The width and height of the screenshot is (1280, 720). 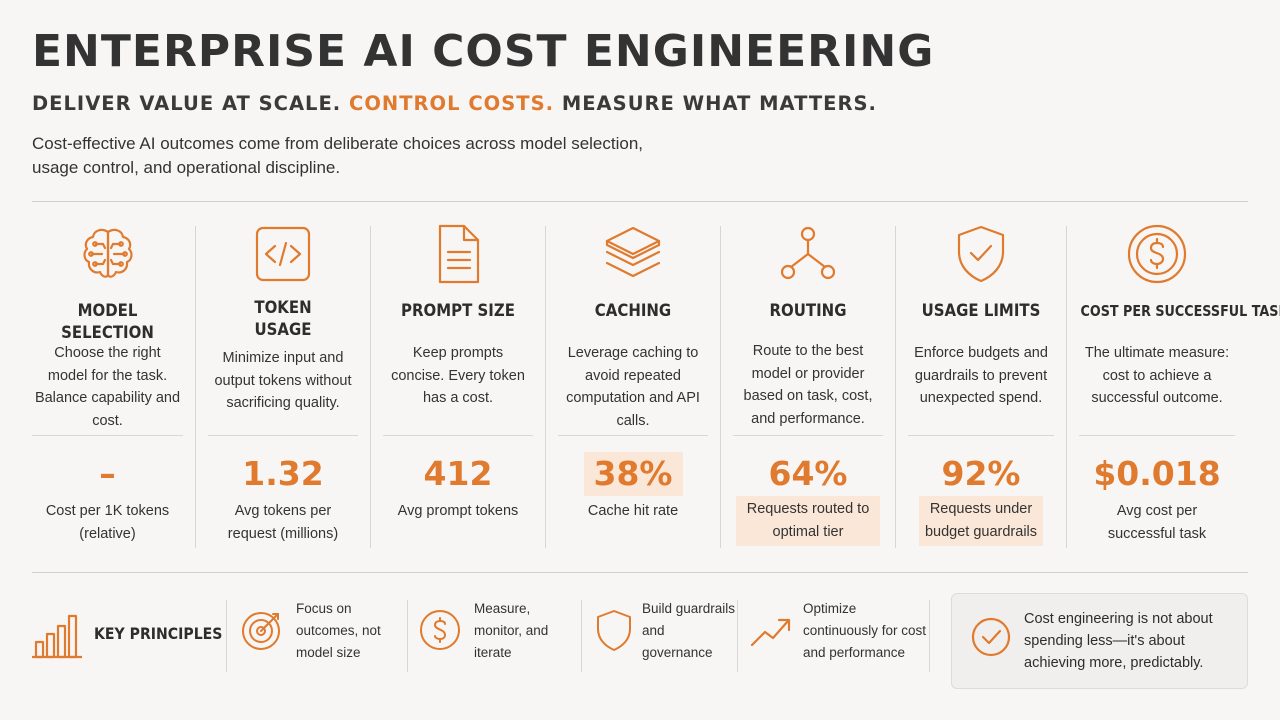 I want to click on metric-value: $0.018, so click(x=1157, y=473).